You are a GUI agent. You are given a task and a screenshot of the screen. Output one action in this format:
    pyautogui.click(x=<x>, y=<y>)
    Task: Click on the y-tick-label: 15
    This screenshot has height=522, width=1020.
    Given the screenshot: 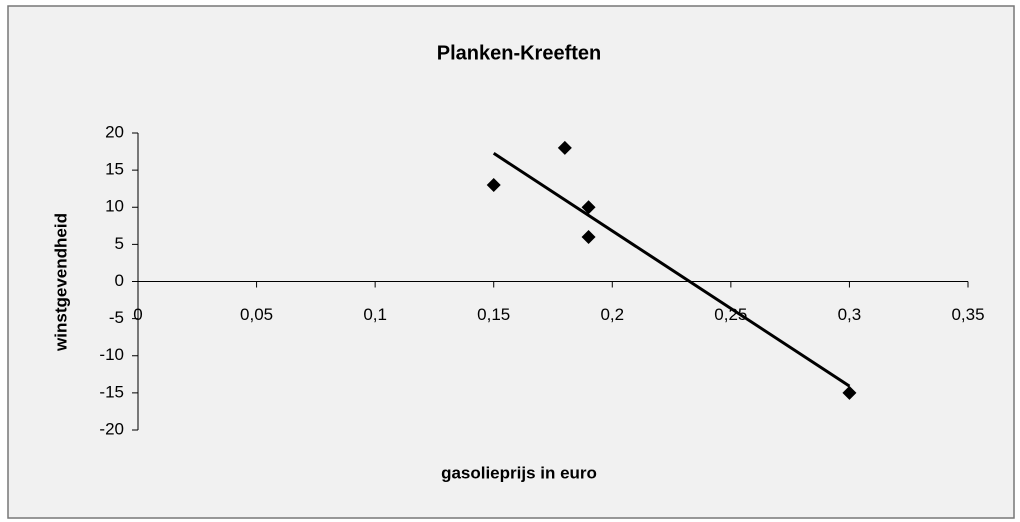 What is the action you would take?
    pyautogui.click(x=114, y=169)
    